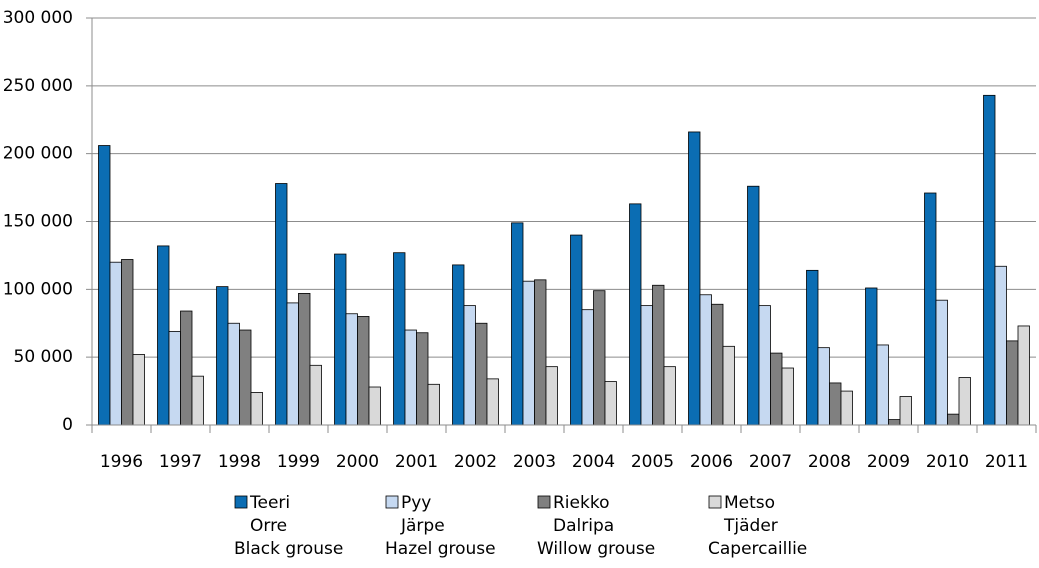 The image size is (1039, 568). Describe the element at coordinates (38, 18) in the screenshot. I see `y-tick-label: 300 000` at that location.